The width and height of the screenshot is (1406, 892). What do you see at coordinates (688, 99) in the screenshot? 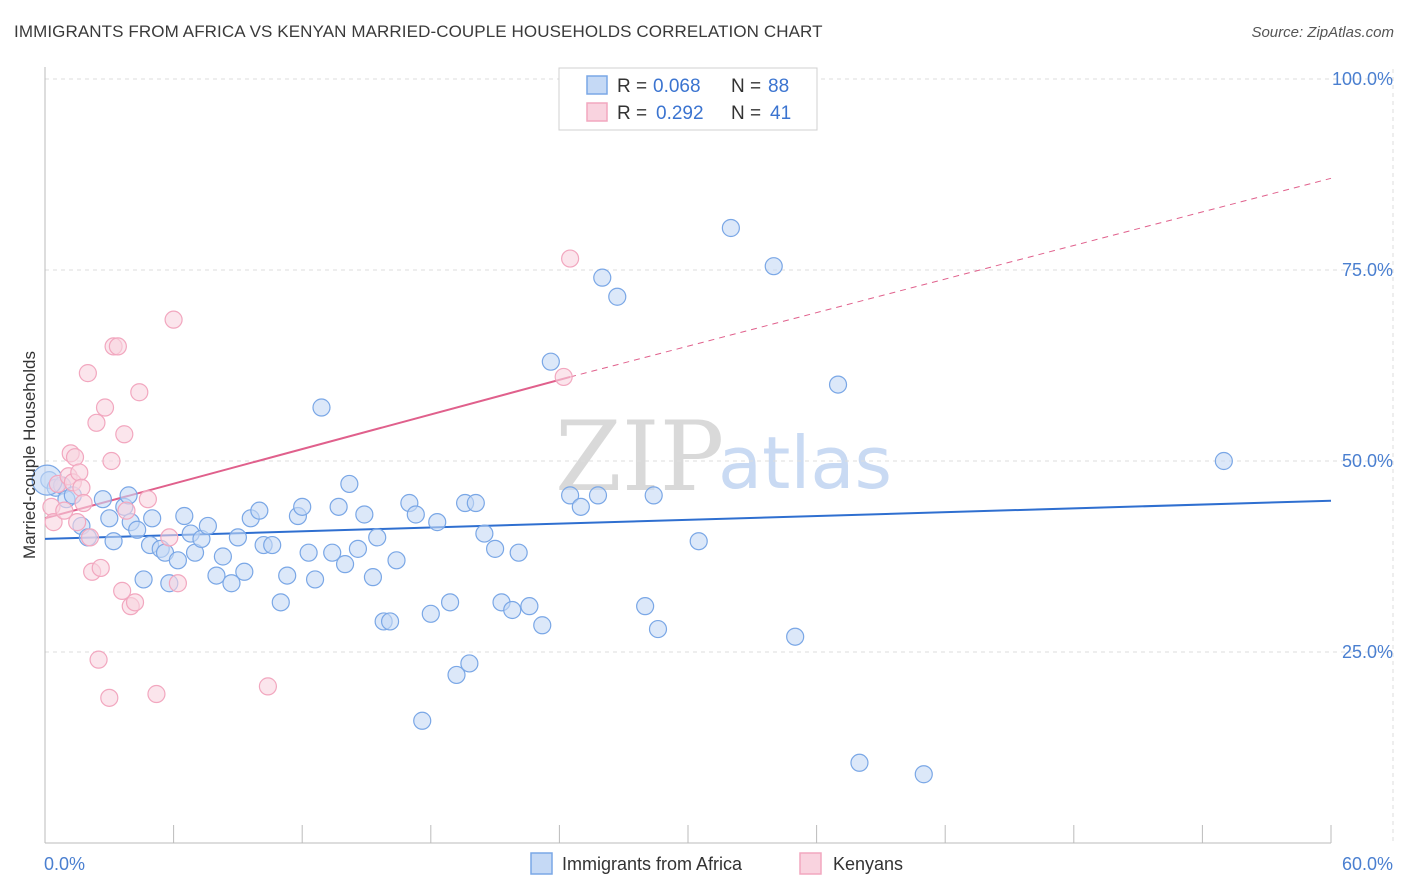
I see `top-legend: R = 0.068 N = 88 R = 0.292 N = 41` at bounding box center [688, 99].